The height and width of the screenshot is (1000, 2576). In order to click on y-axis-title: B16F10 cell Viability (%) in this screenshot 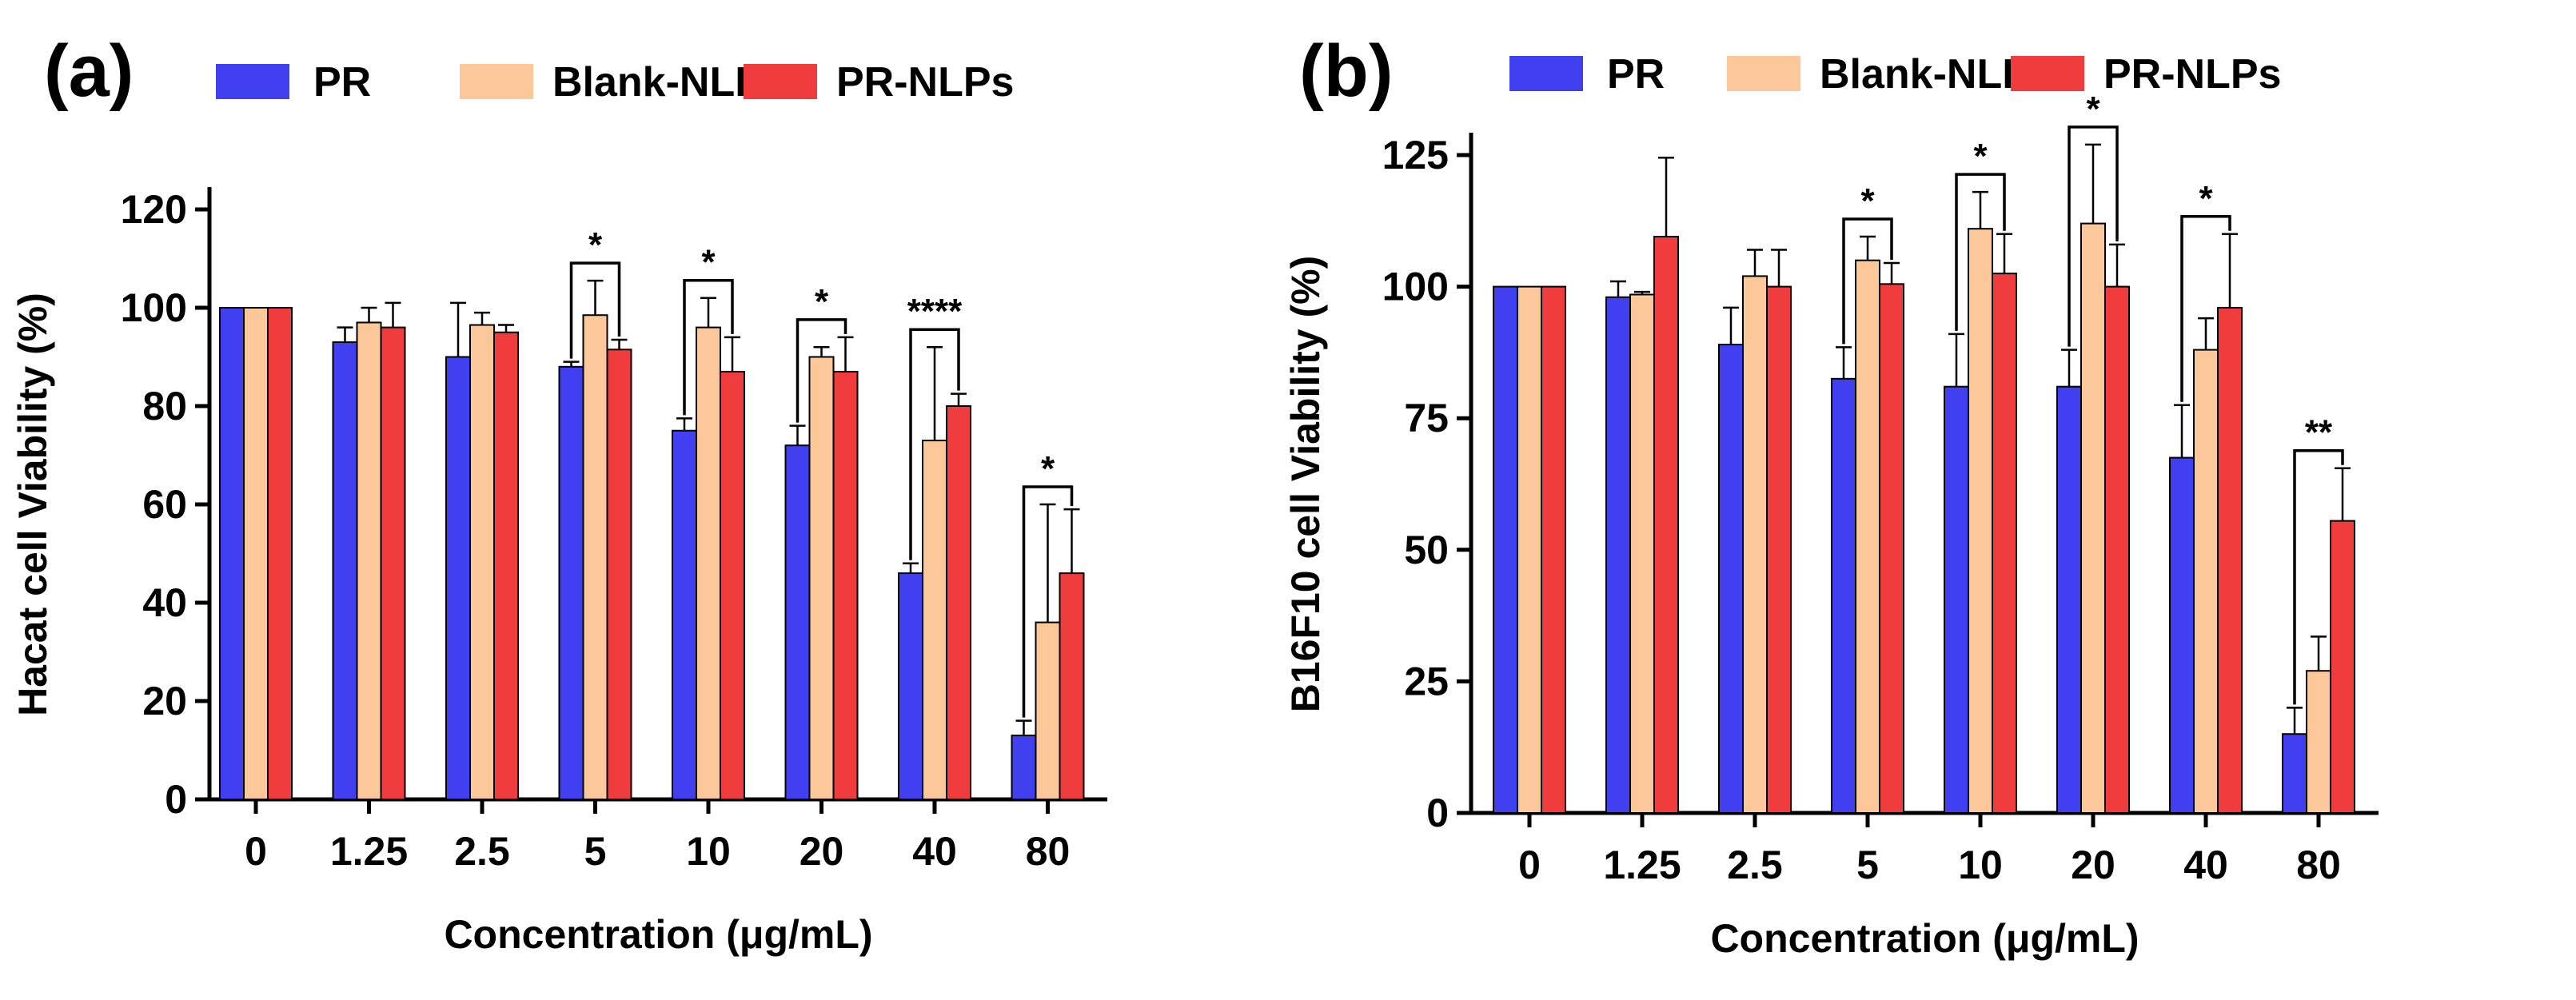, I will do `click(1305, 484)`.